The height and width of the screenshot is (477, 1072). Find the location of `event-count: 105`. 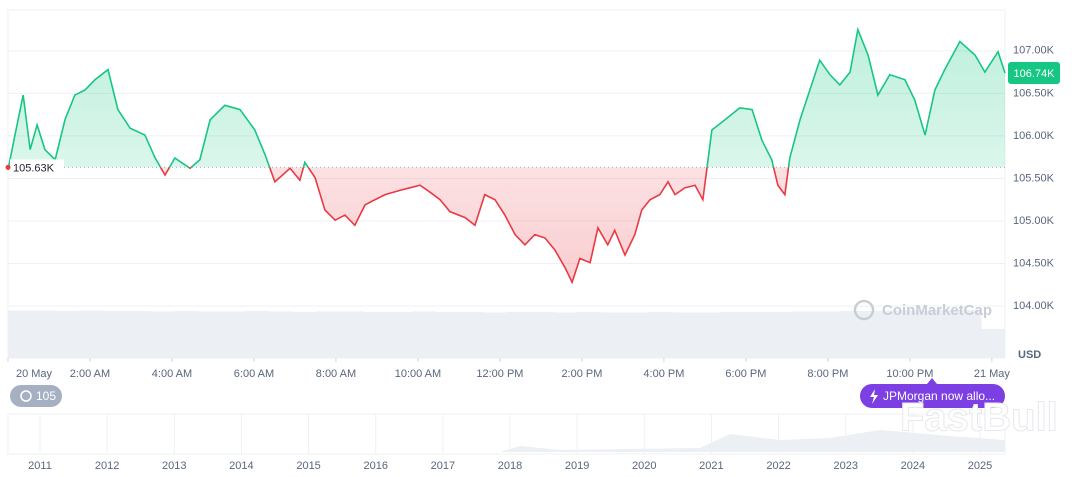

event-count: 105 is located at coordinates (46, 396).